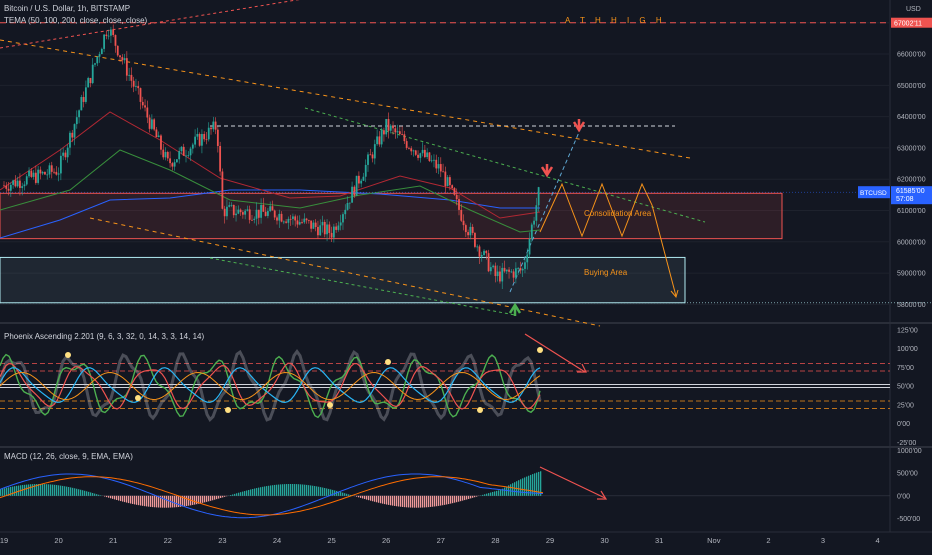 The height and width of the screenshot is (555, 932). What do you see at coordinates (905, 387) in the screenshot?
I see `osc-tick-label: 50'00` at bounding box center [905, 387].